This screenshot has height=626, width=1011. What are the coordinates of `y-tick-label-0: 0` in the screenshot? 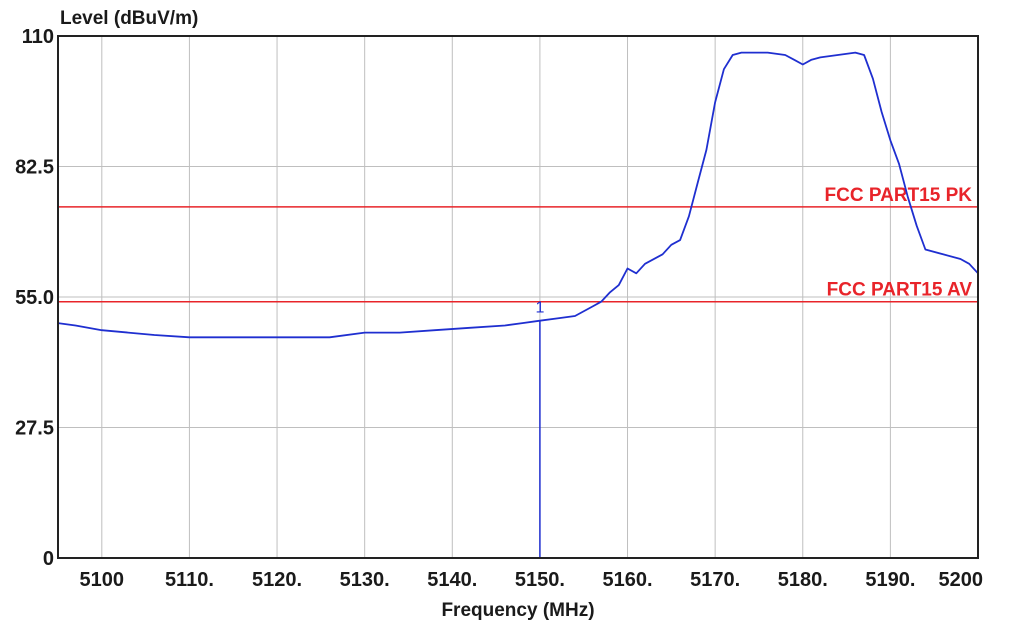 It's located at (48, 559).